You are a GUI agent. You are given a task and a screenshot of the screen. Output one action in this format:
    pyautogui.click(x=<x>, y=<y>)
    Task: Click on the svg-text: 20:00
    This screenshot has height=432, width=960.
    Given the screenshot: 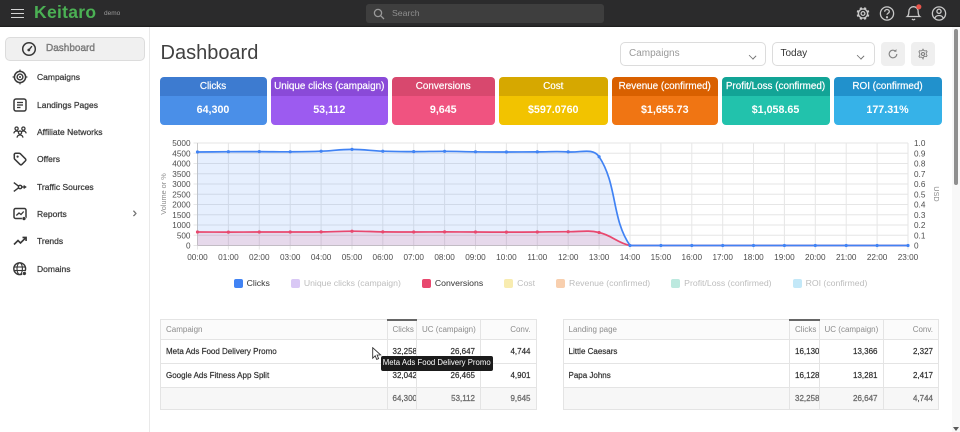 What is the action you would take?
    pyautogui.click(x=815, y=257)
    